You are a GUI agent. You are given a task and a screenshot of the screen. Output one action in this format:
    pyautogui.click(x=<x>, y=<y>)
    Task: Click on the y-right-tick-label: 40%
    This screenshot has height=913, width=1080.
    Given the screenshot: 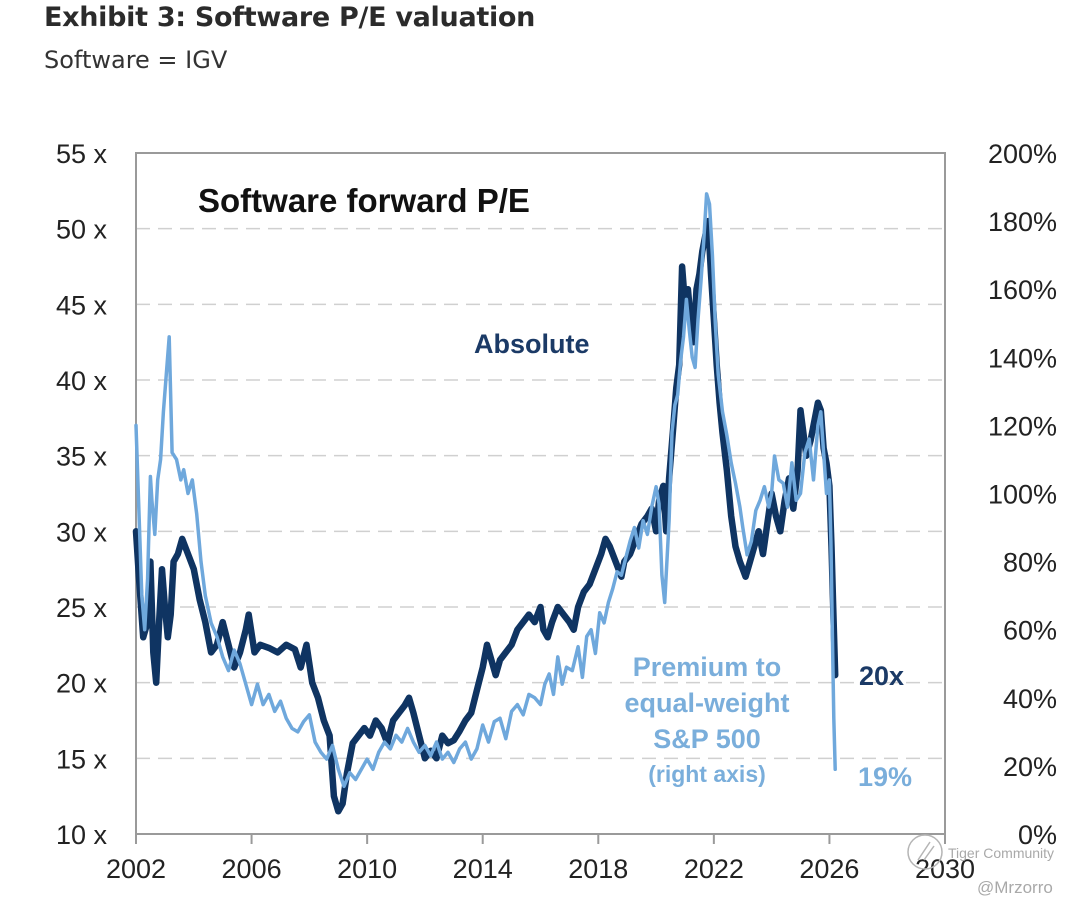 What is the action you would take?
    pyautogui.click(x=1030, y=699)
    